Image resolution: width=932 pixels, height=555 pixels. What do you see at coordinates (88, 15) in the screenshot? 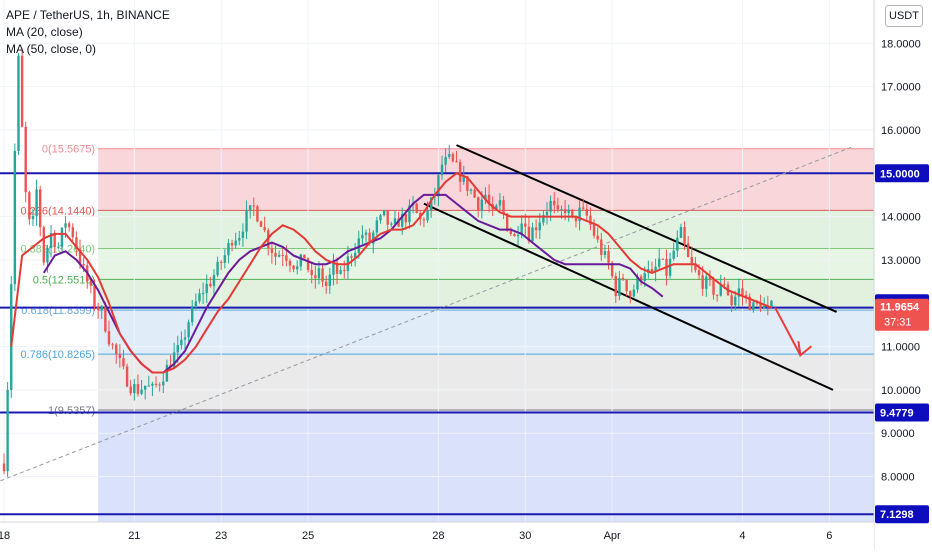
I see `legend-symbol: APE / TetherUS, 1h, BINANCE` at bounding box center [88, 15].